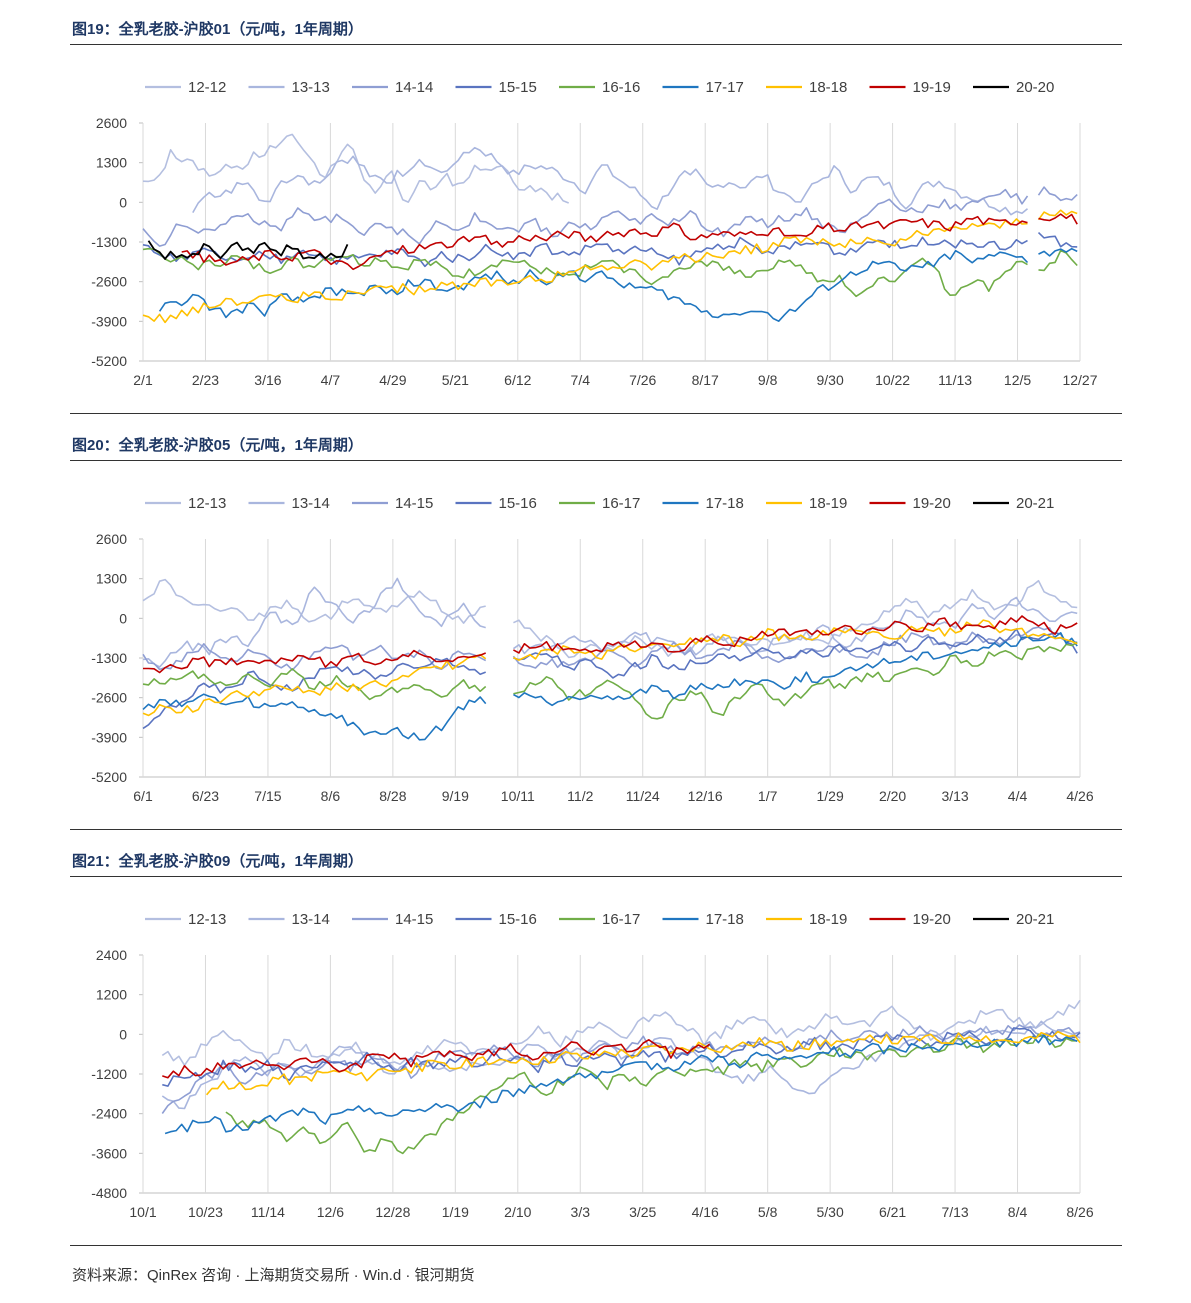  Describe the element at coordinates (311, 503) in the screenshot. I see `legend-label: 13-14` at that location.